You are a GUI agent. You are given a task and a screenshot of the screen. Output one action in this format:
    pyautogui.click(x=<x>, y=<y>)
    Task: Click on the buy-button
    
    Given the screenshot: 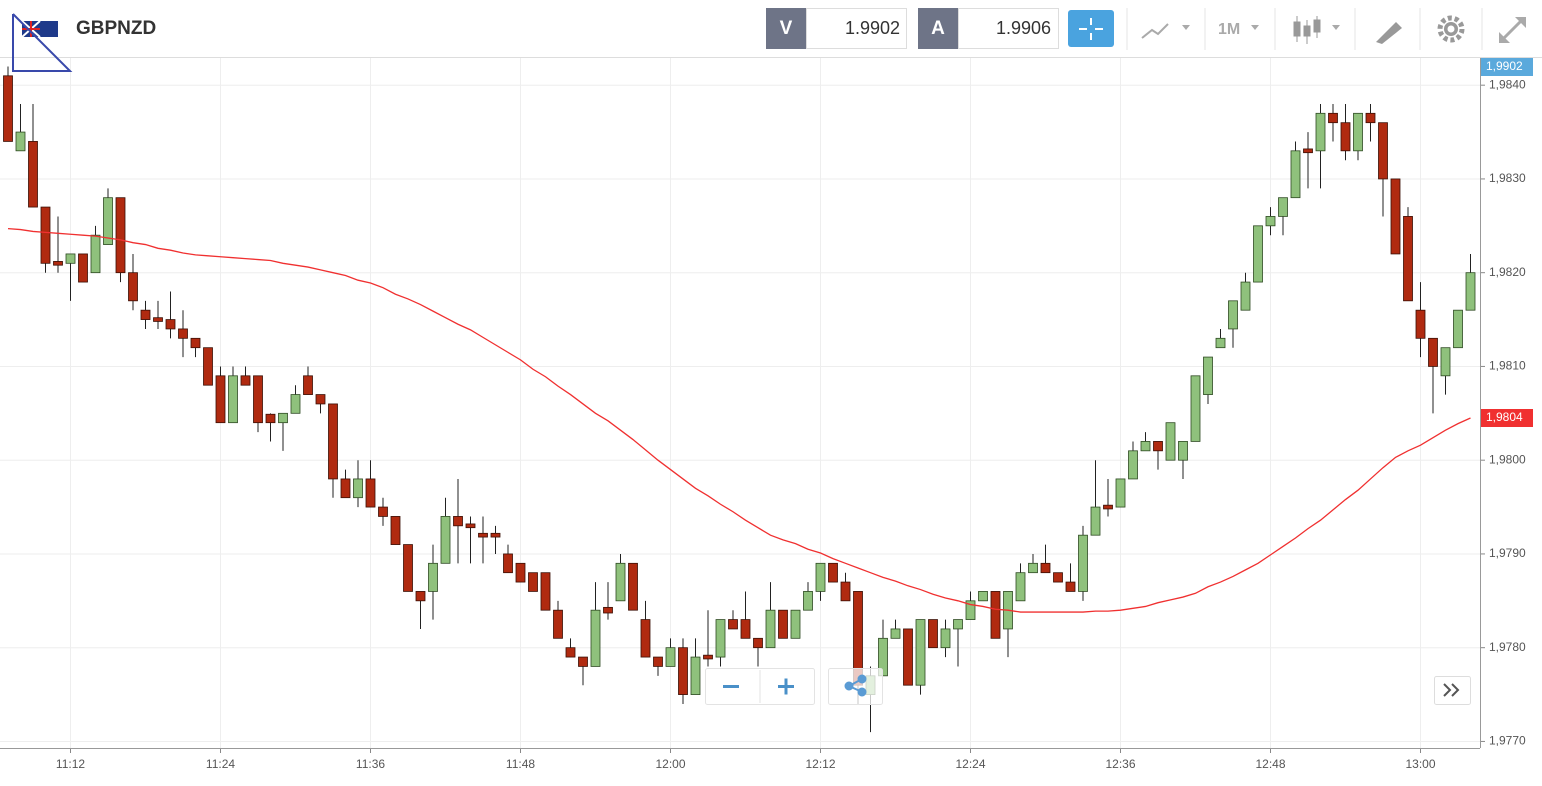 What is the action you would take?
    pyautogui.click(x=938, y=28)
    